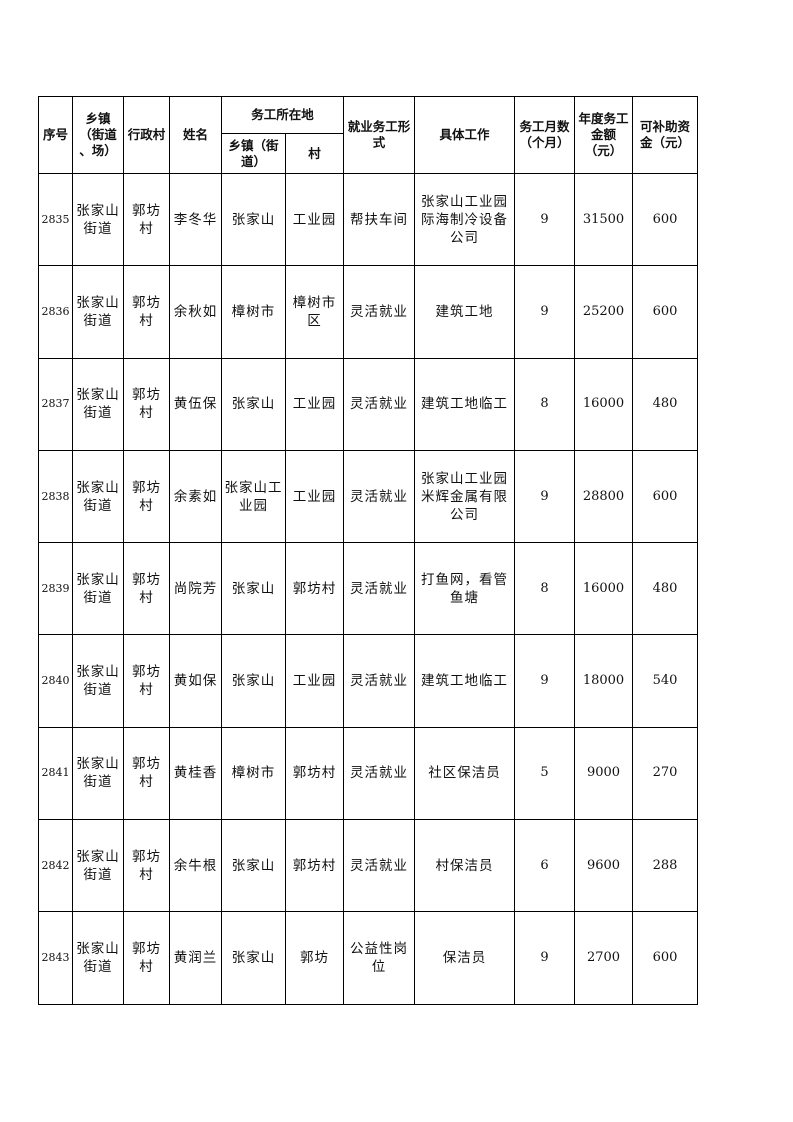 The image size is (793, 1122). I want to click on cell-subsidy: 288, so click(665, 866).